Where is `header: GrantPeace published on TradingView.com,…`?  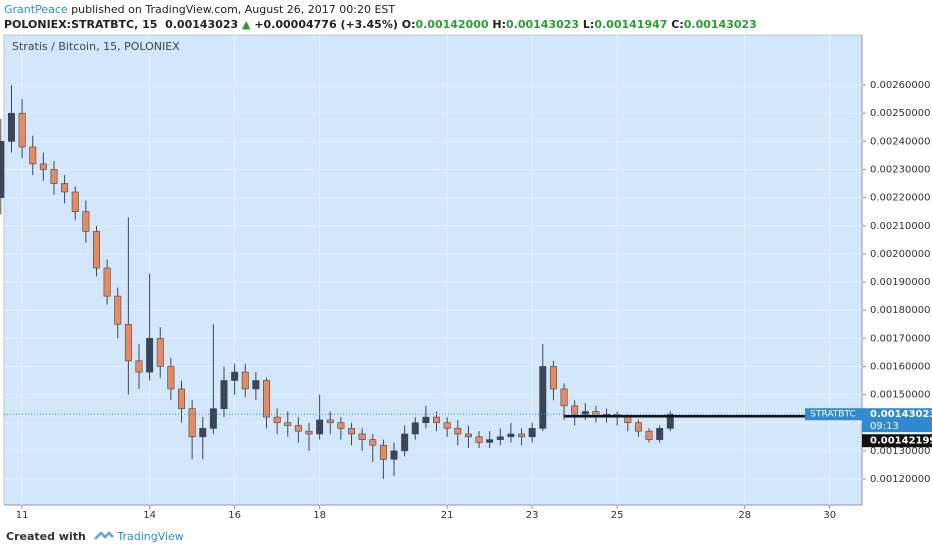
header: GrantPeace published on TradingView.com,… is located at coordinates (380, 17).